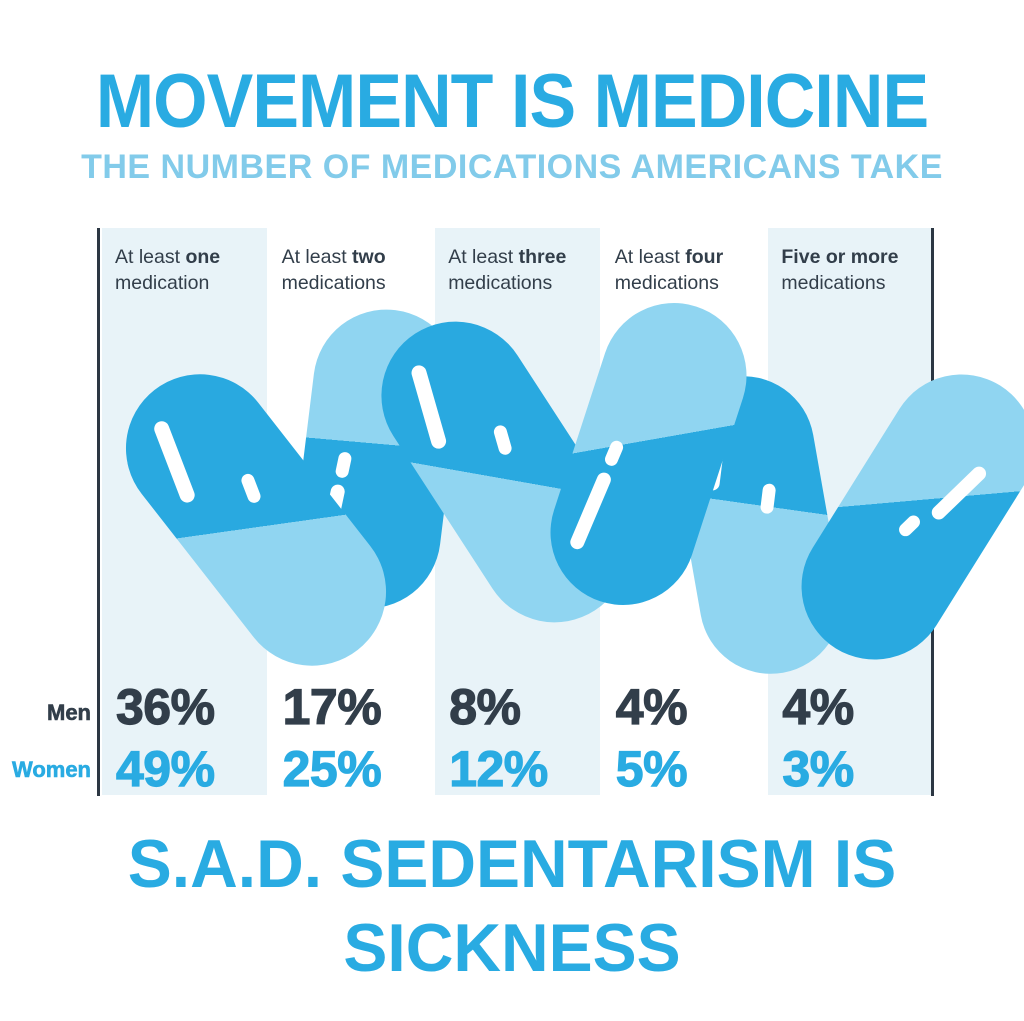  I want to click on women-value: 5%, so click(651, 768).